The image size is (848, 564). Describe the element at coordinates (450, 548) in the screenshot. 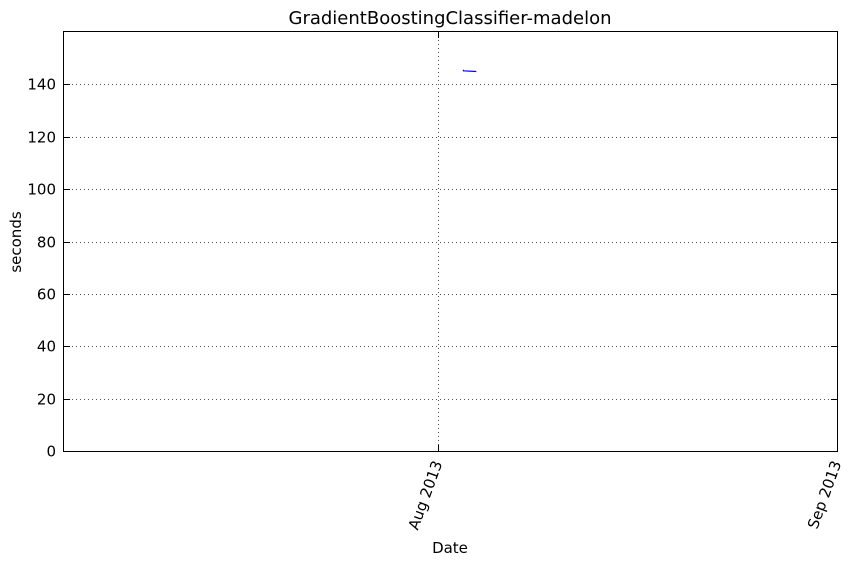

I see `x-axis-label: Date` at that location.